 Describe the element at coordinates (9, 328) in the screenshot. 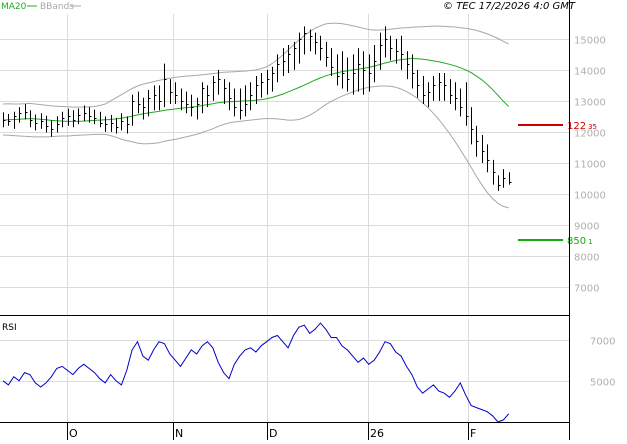

I see `rsi-label: RSI` at that location.